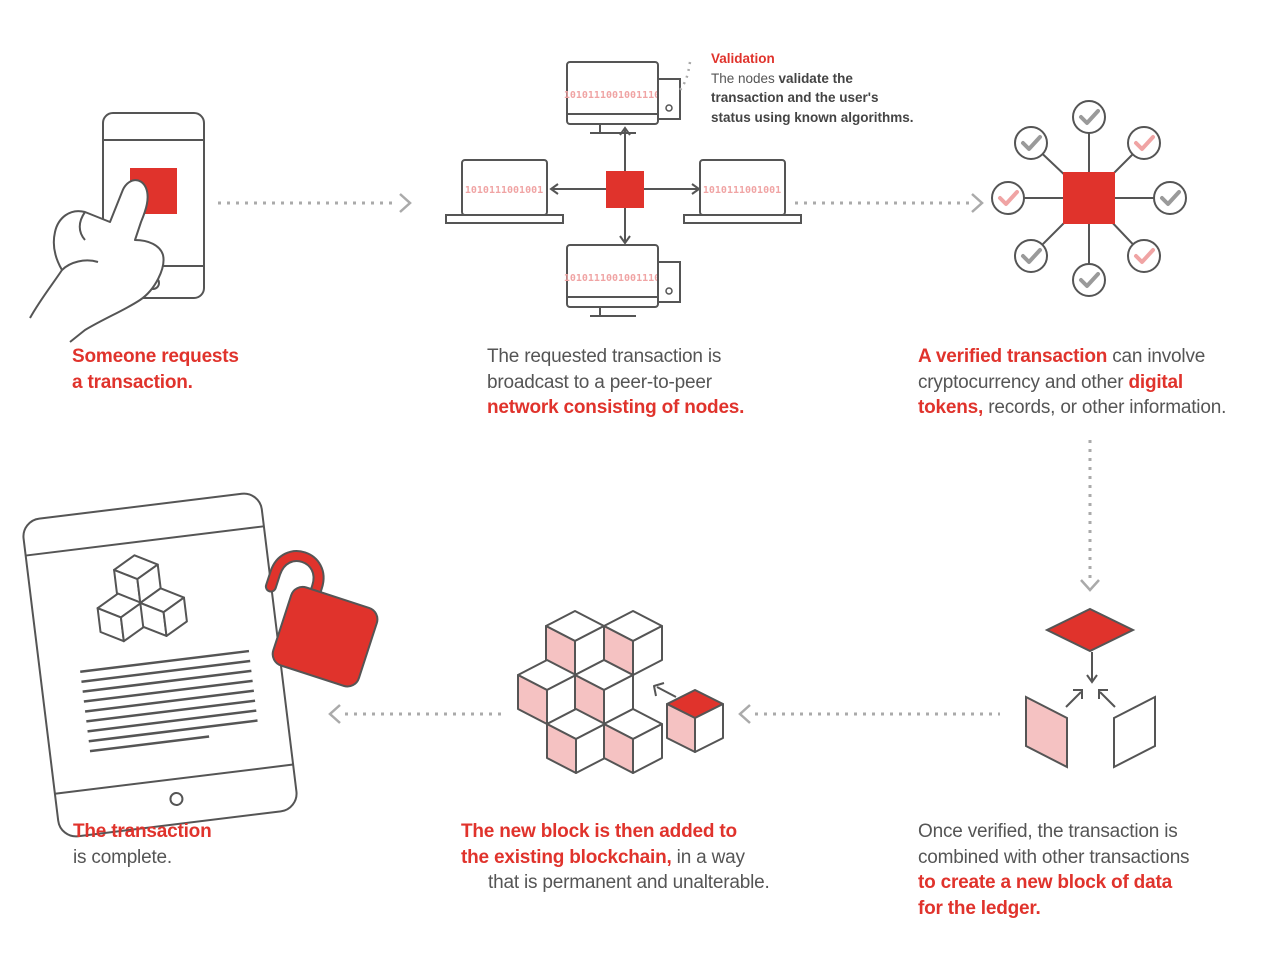  Describe the element at coordinates (1054, 857) in the screenshot. I see `step4-line: combined with other transactions` at that location.